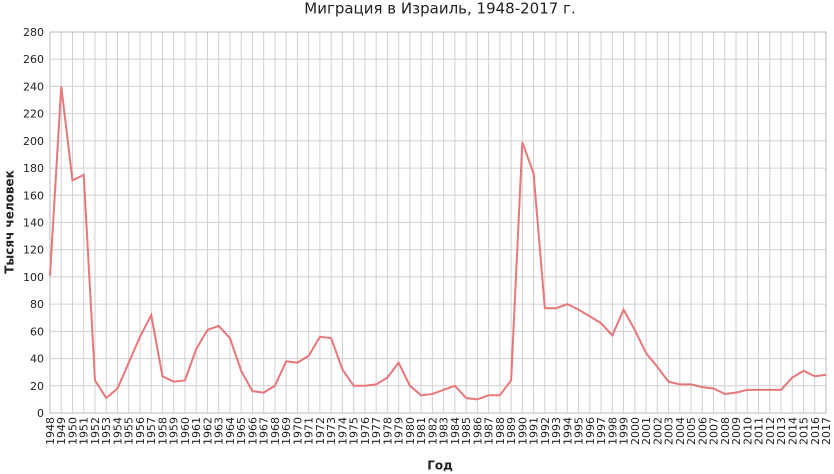 The image size is (834, 474). What do you see at coordinates (219, 431) in the screenshot?
I see `x-tick-label: 1963` at bounding box center [219, 431].